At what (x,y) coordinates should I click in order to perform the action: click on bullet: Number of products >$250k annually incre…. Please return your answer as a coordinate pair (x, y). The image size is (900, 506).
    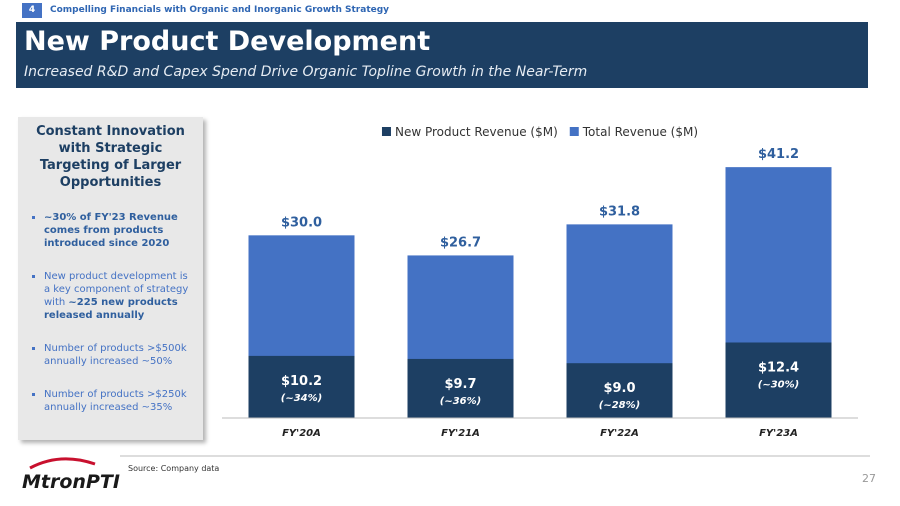
    Looking at the image, I should click on (118, 401).